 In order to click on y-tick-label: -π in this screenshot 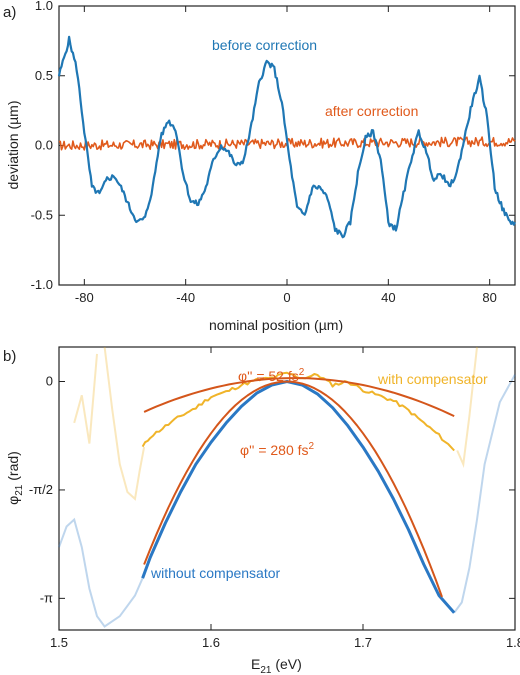, I will do `click(46, 597)`.